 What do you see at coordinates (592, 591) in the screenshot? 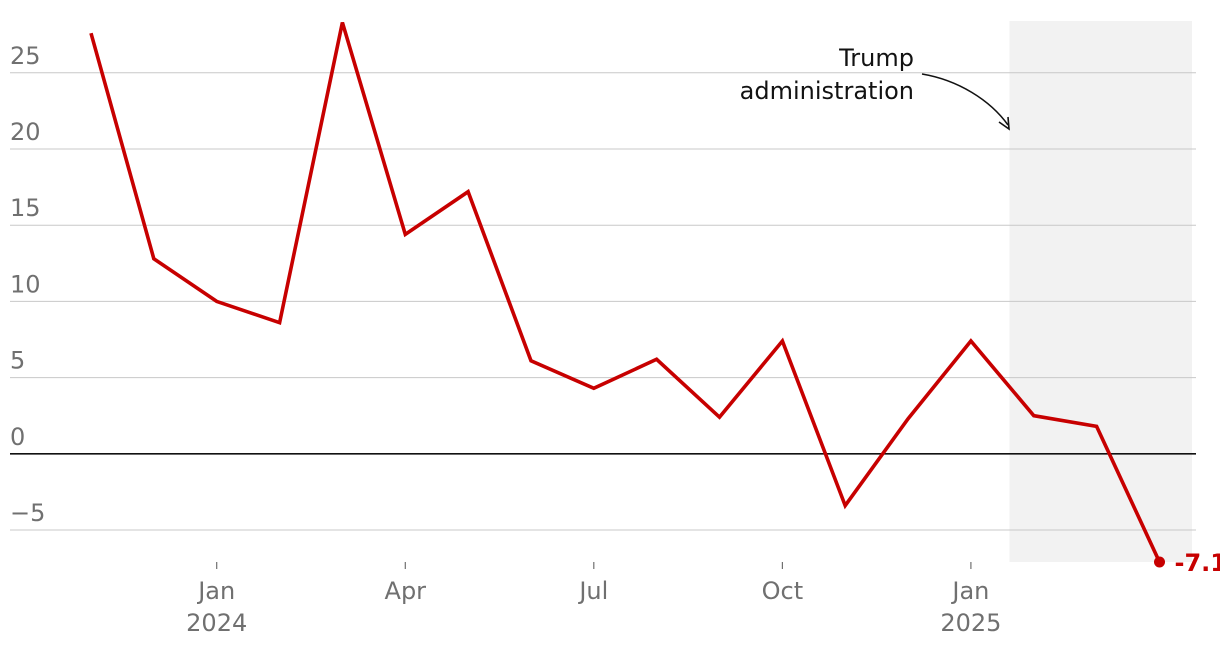
I see `x-tick-label: Jul` at bounding box center [592, 591].